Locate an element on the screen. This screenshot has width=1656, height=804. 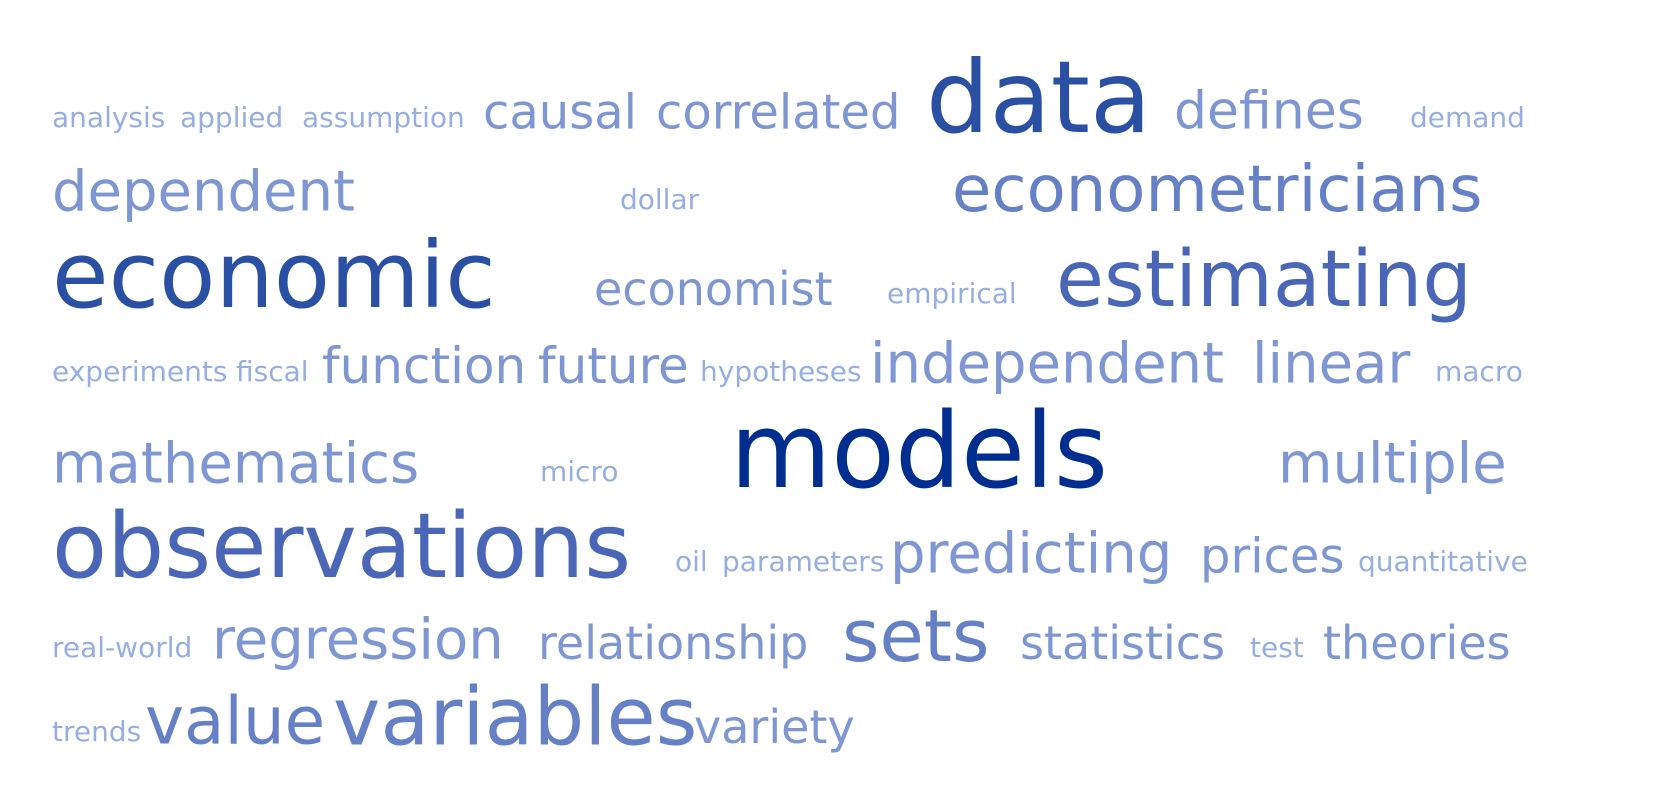
word-theories: theories is located at coordinates (1417, 643).